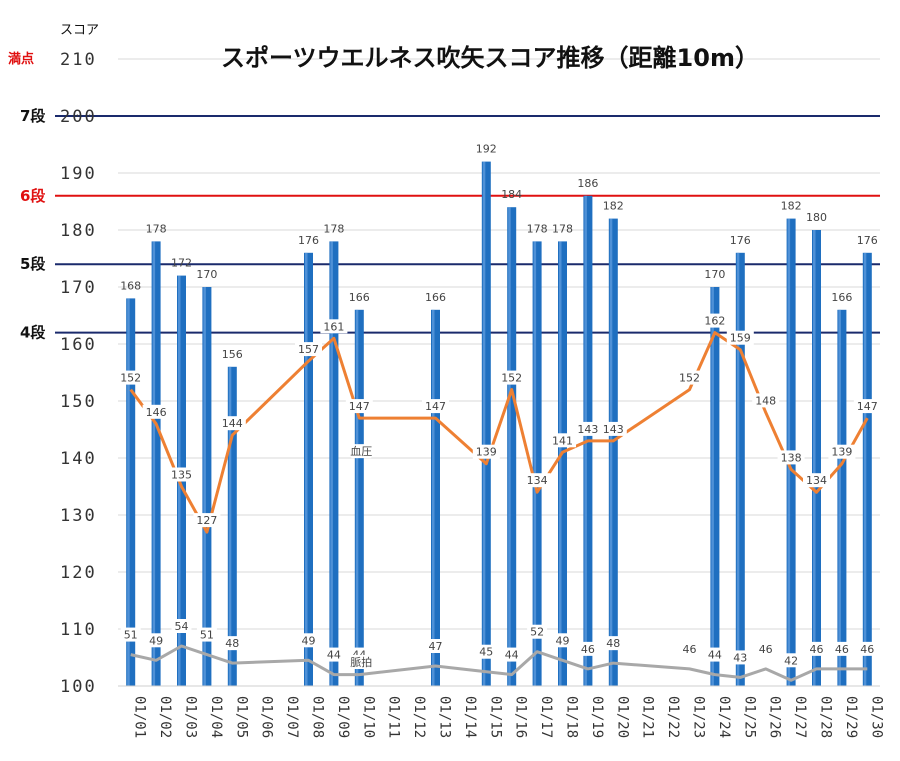 The image size is (900, 761). Describe the element at coordinates (182, 626) in the screenshot. I see `pulse-data-label: 54` at that location.